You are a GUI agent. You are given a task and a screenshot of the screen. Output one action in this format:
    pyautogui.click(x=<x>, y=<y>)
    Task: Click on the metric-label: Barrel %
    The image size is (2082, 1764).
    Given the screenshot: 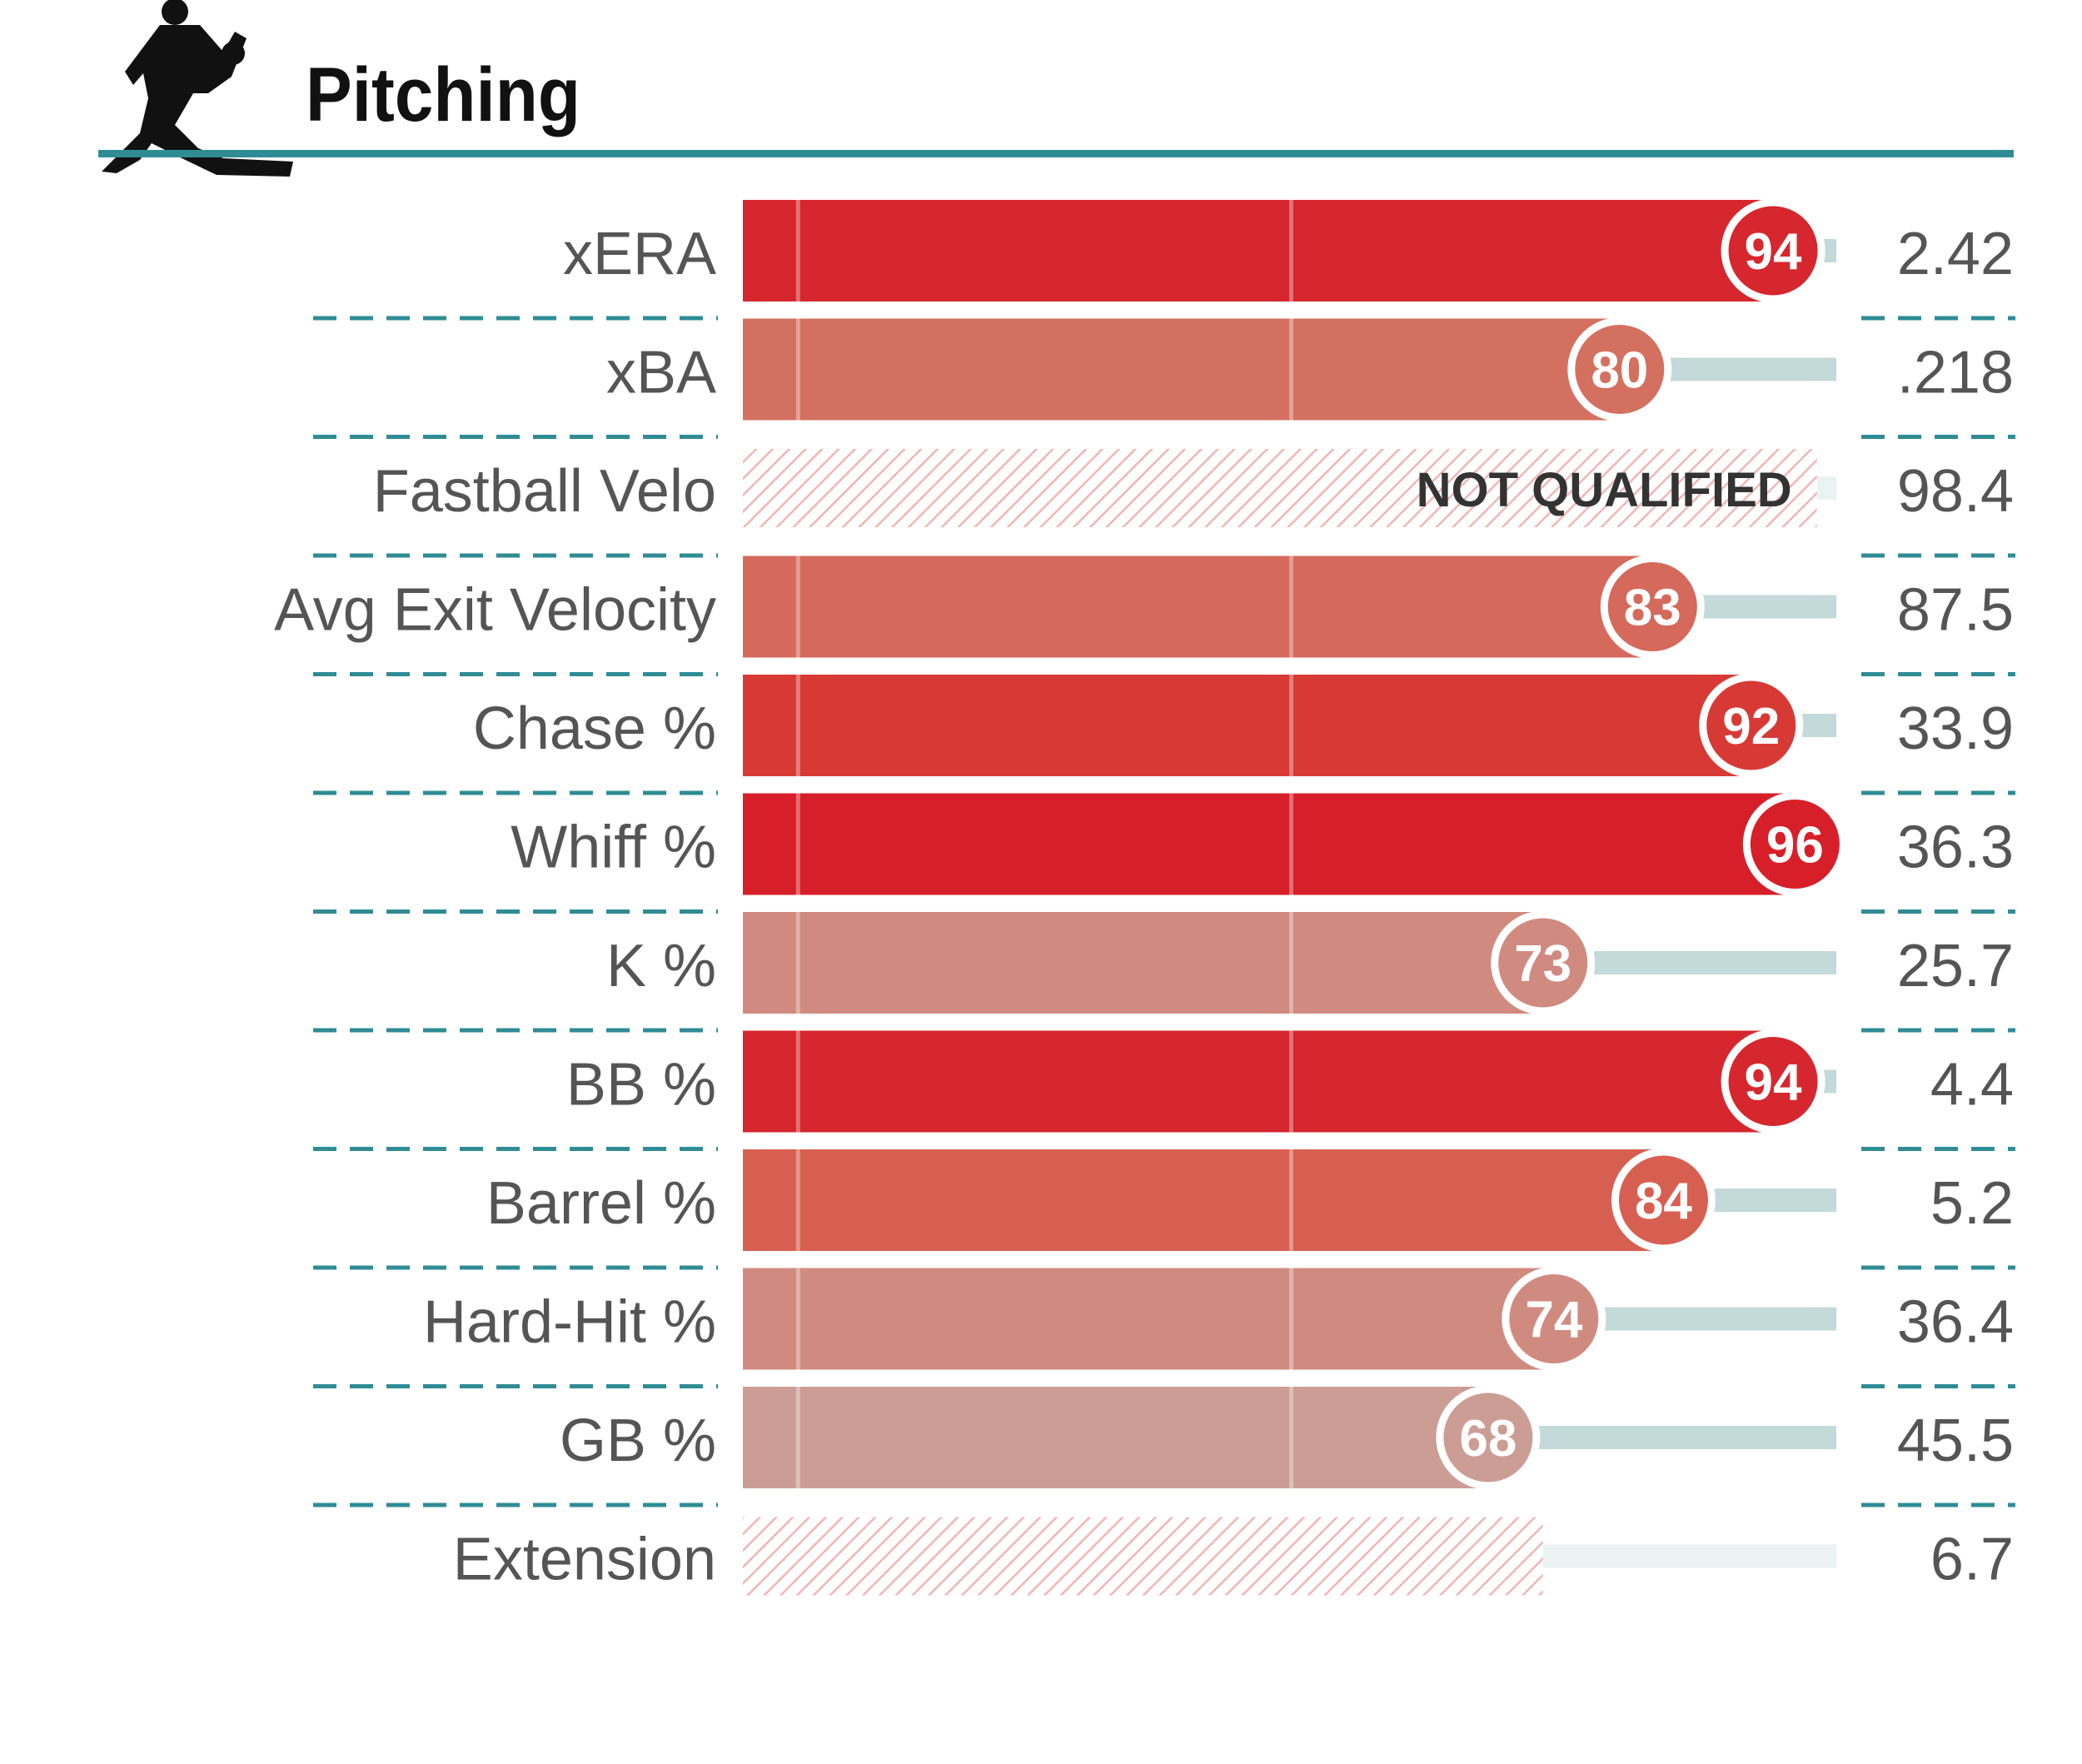 What is the action you would take?
    pyautogui.click(x=601, y=1203)
    